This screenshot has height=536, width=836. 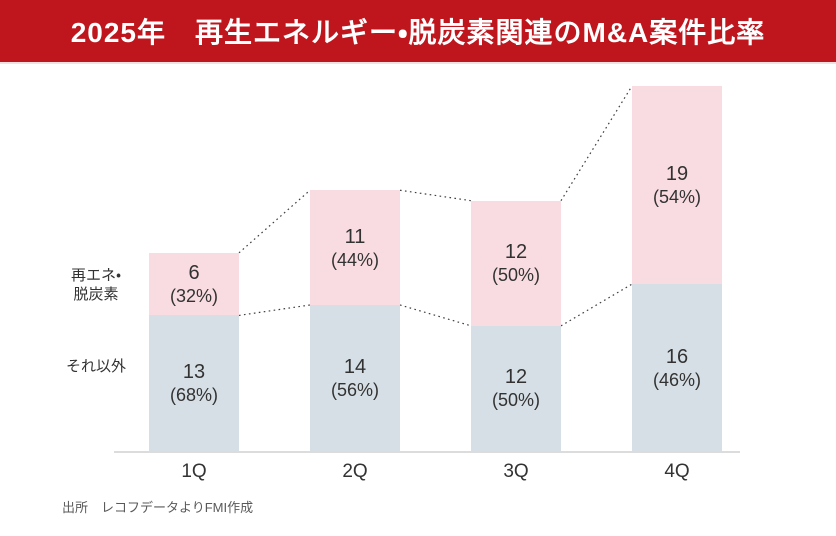 I want to click on value-label-renewable-3q: 12, so click(x=516, y=252).